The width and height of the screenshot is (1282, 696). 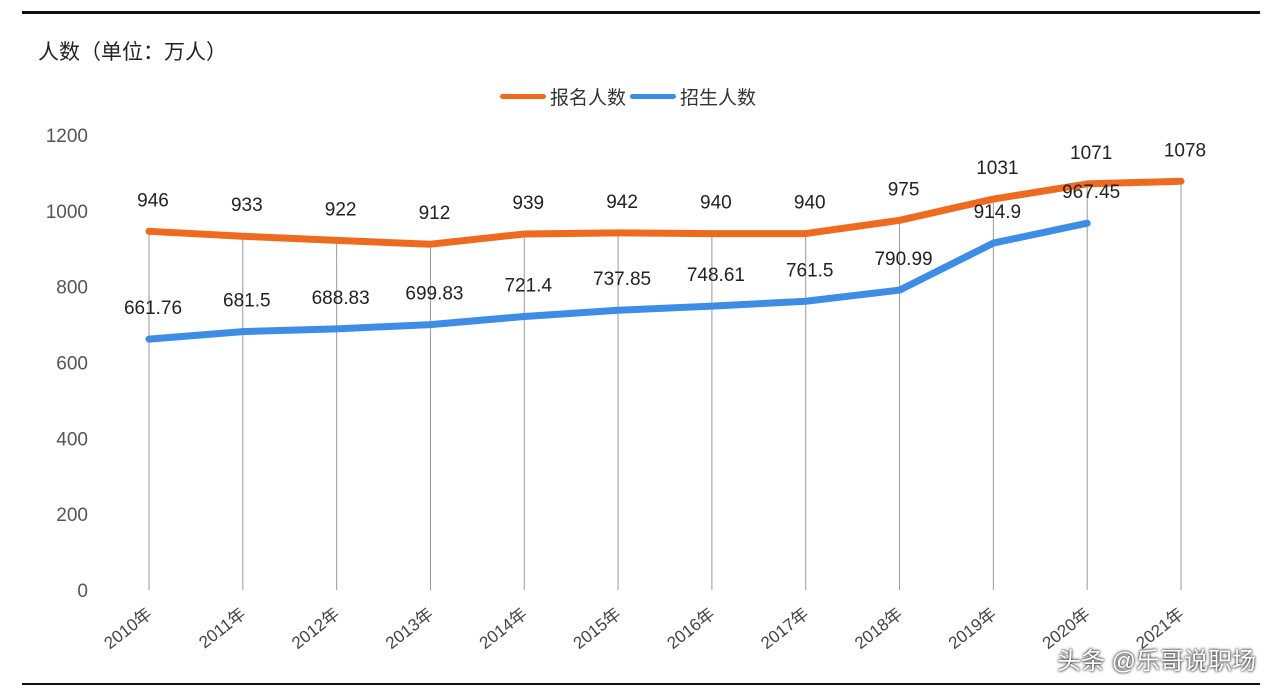 I want to click on data-label: 661.76, so click(x=153, y=308).